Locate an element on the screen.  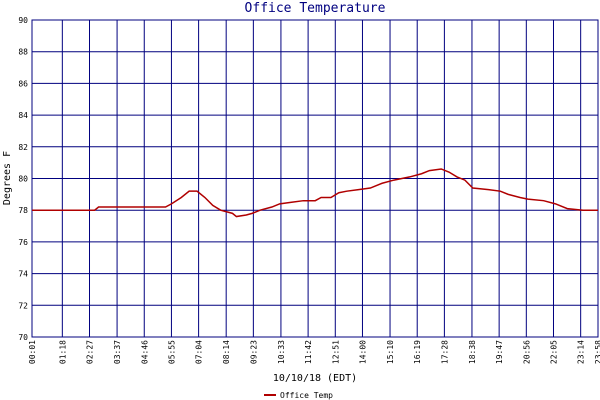
y-tick-label: 78 is located at coordinates (23, 210).